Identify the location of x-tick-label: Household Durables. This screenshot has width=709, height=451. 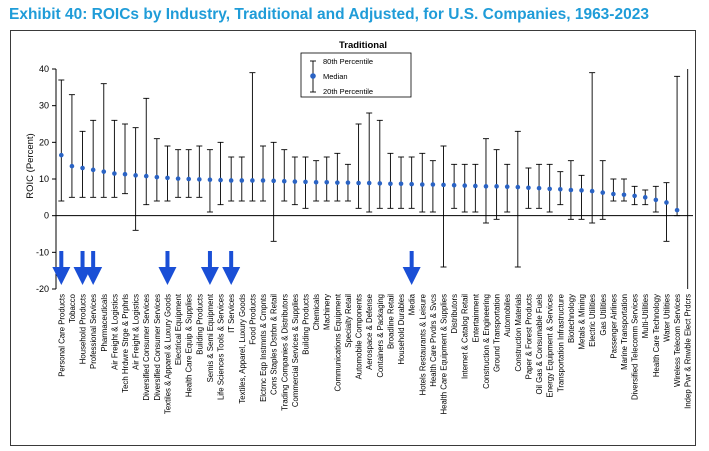
(401, 329).